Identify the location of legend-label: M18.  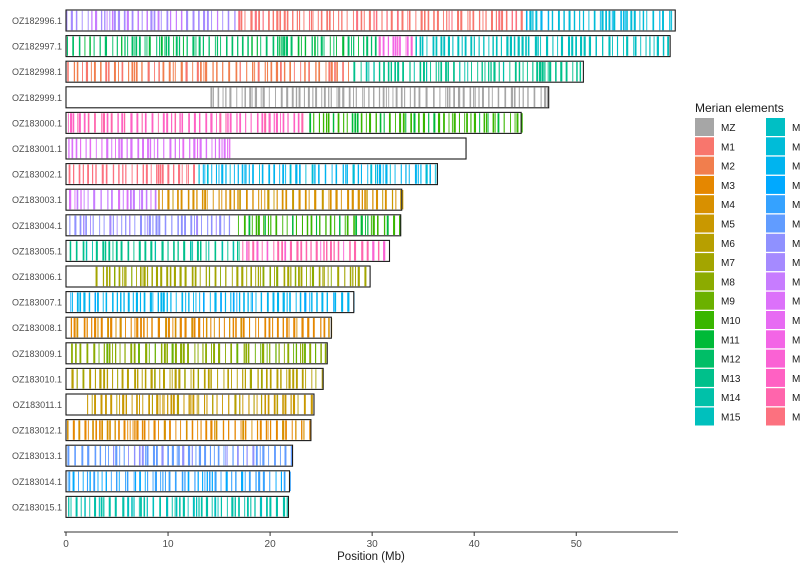
(796, 167).